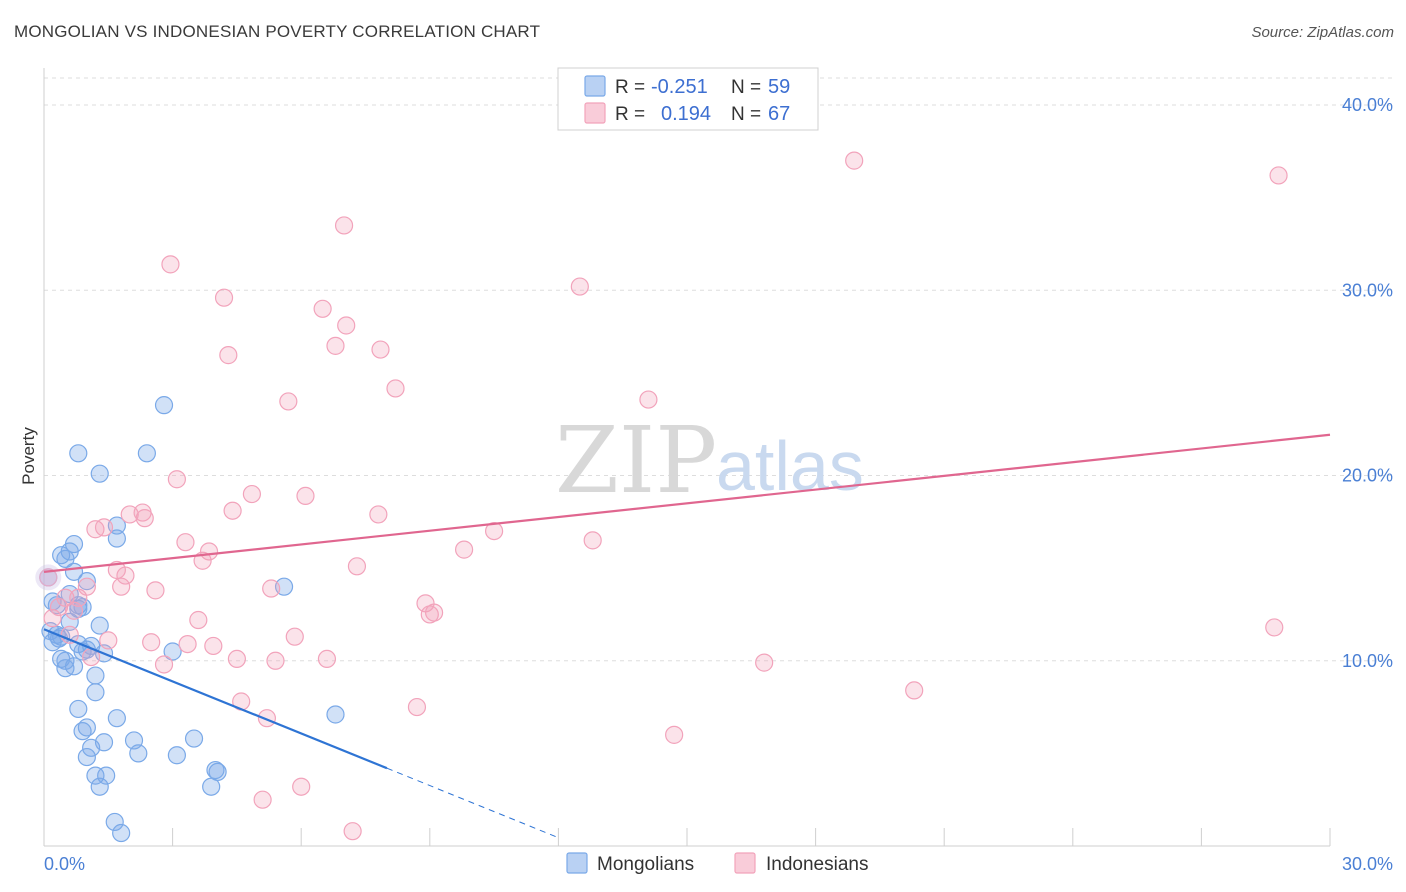 The image size is (1406, 892). Describe the element at coordinates (472, 803) in the screenshot. I see `trend-line-extension-mongolians` at that location.